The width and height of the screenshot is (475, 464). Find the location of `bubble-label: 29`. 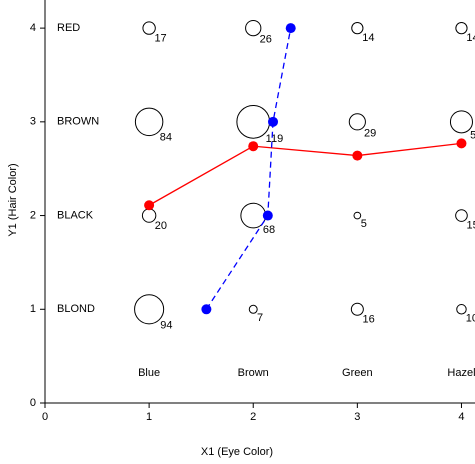

bubble-label: 29 is located at coordinates (370, 133).